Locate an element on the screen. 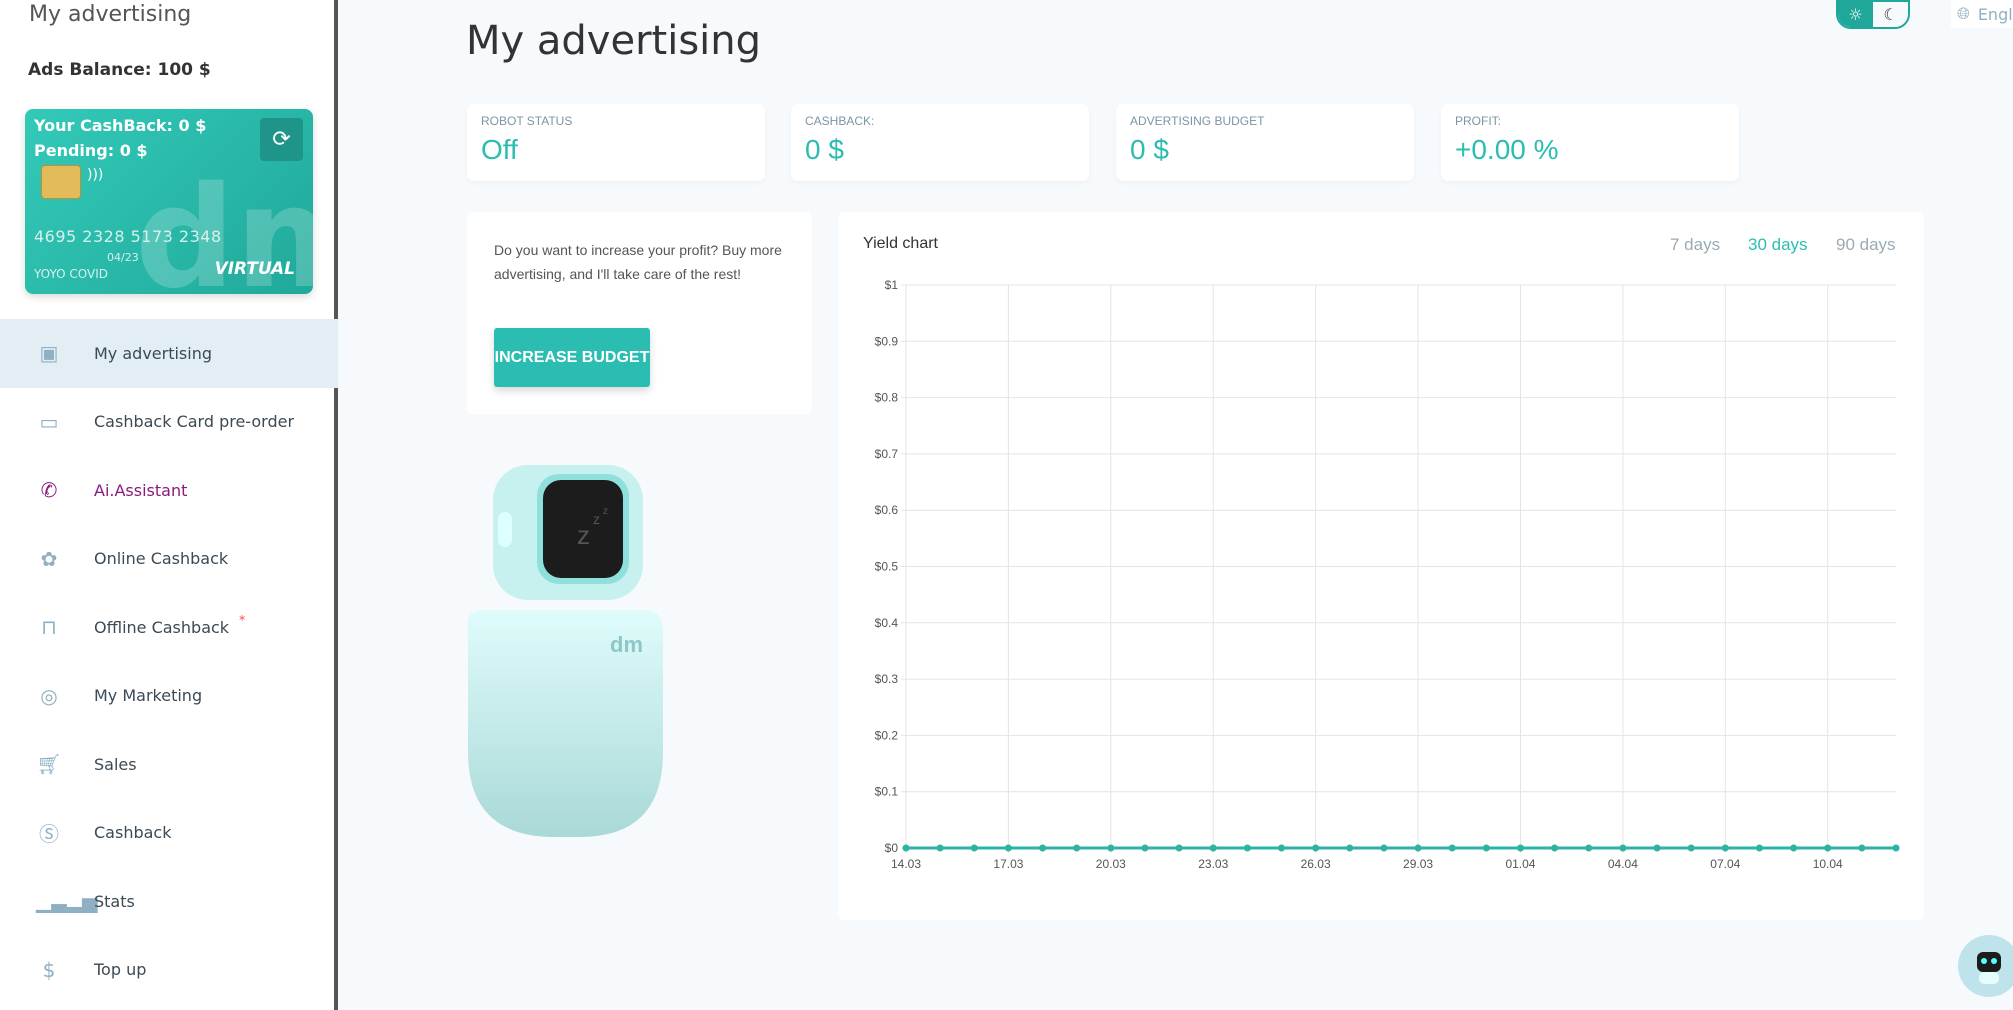 The height and width of the screenshot is (1010, 2013). page-title: My advertising is located at coordinates (614, 41).